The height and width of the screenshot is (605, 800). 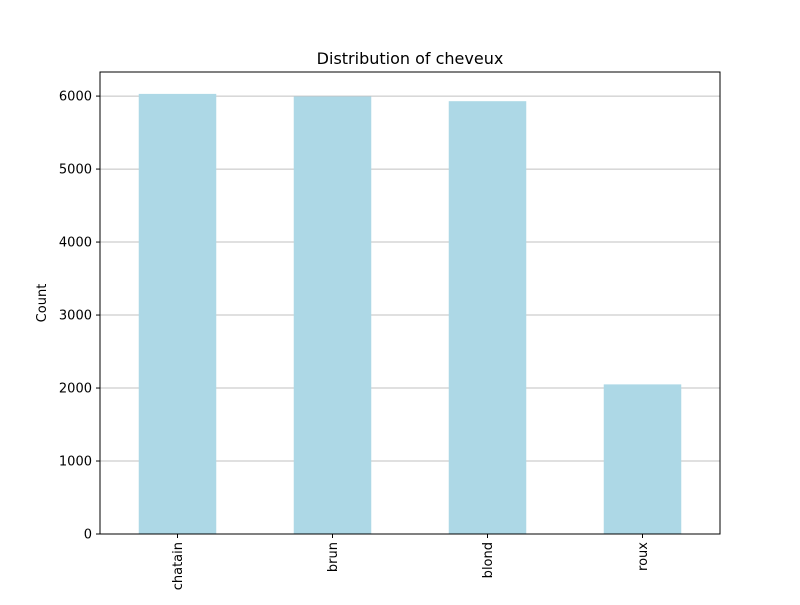 What do you see at coordinates (75, 462) in the screenshot?
I see `y-tick-label: 1000` at bounding box center [75, 462].